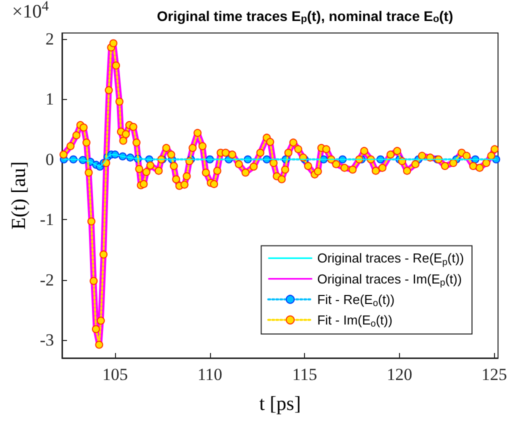  What do you see at coordinates (209, 374) in the screenshot?
I see `x-tick-label: 110` at bounding box center [209, 374].